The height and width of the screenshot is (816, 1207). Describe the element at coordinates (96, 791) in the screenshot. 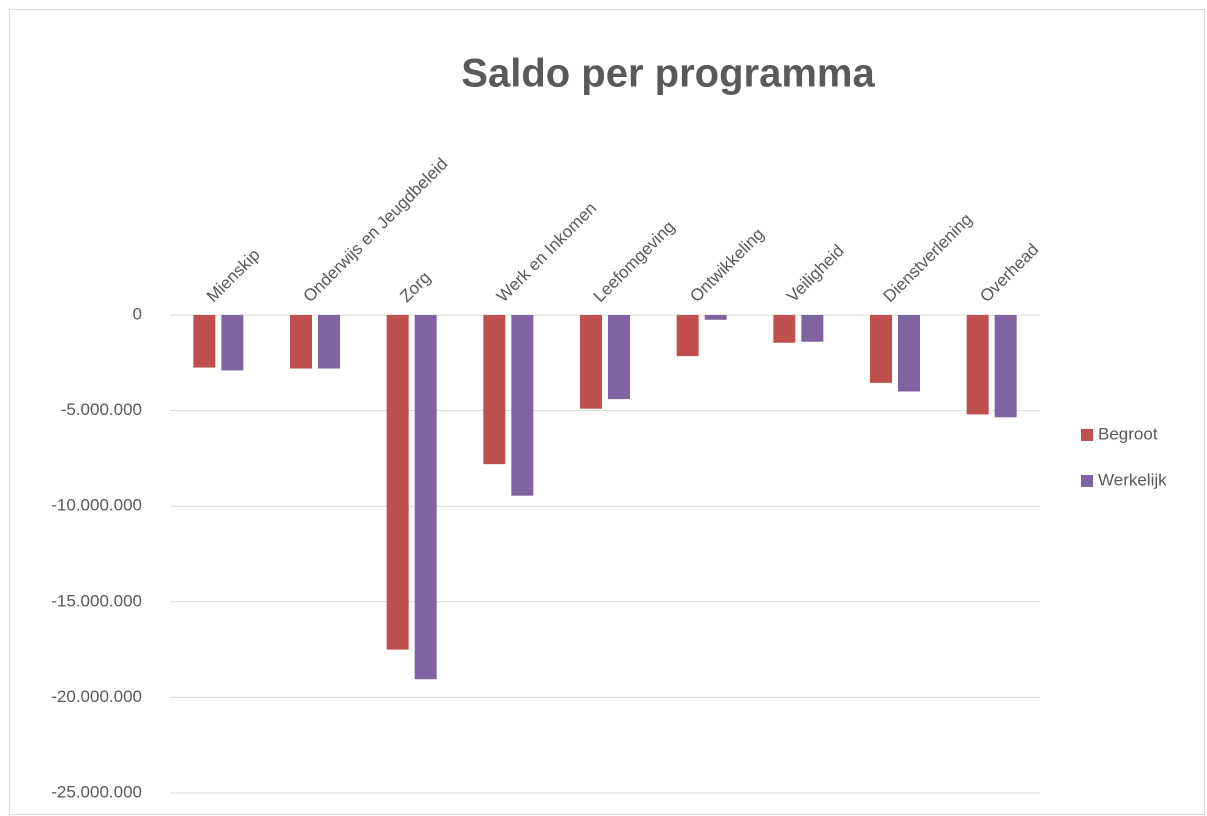

I see `y-tick-label: -25.000.000` at that location.